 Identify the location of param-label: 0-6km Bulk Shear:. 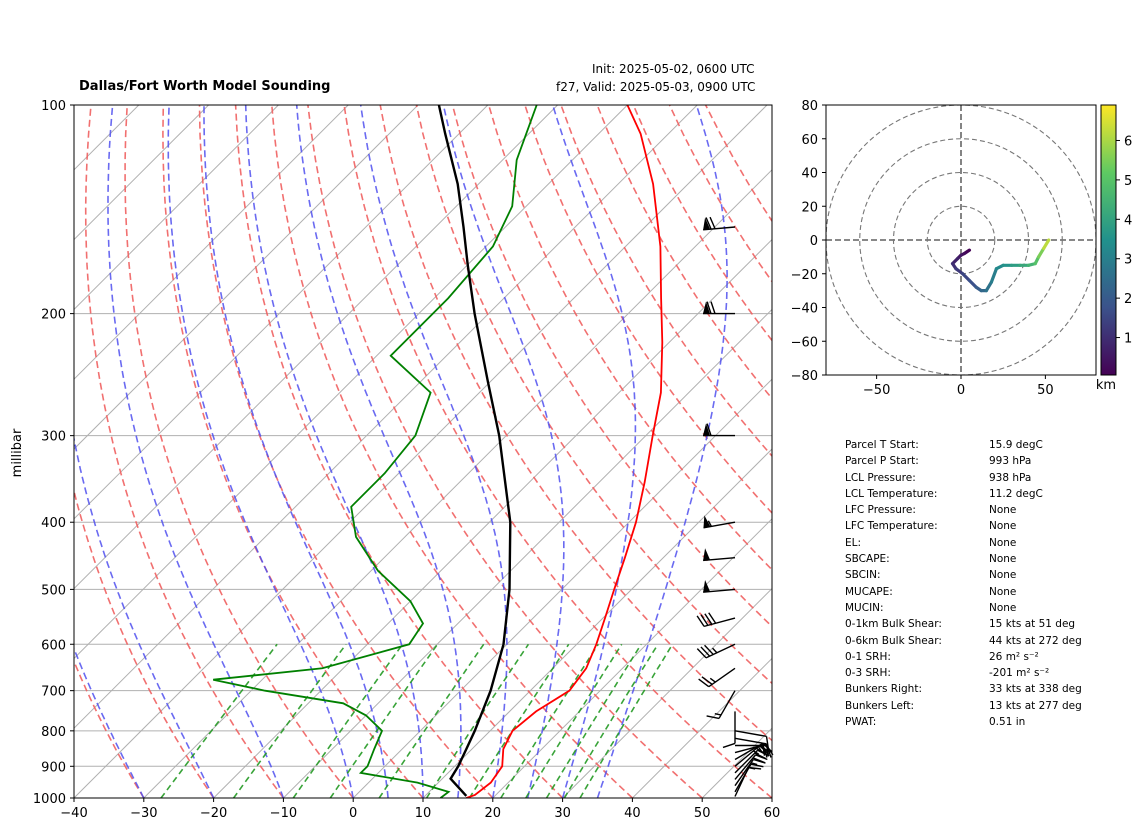
(893, 640).